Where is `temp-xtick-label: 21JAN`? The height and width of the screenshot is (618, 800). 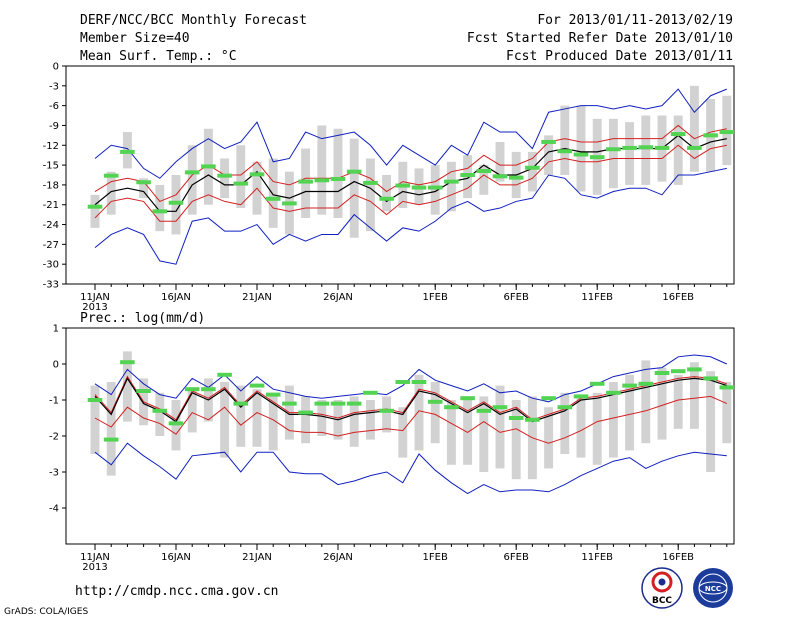
temp-xtick-label: 21JAN is located at coordinates (257, 297).